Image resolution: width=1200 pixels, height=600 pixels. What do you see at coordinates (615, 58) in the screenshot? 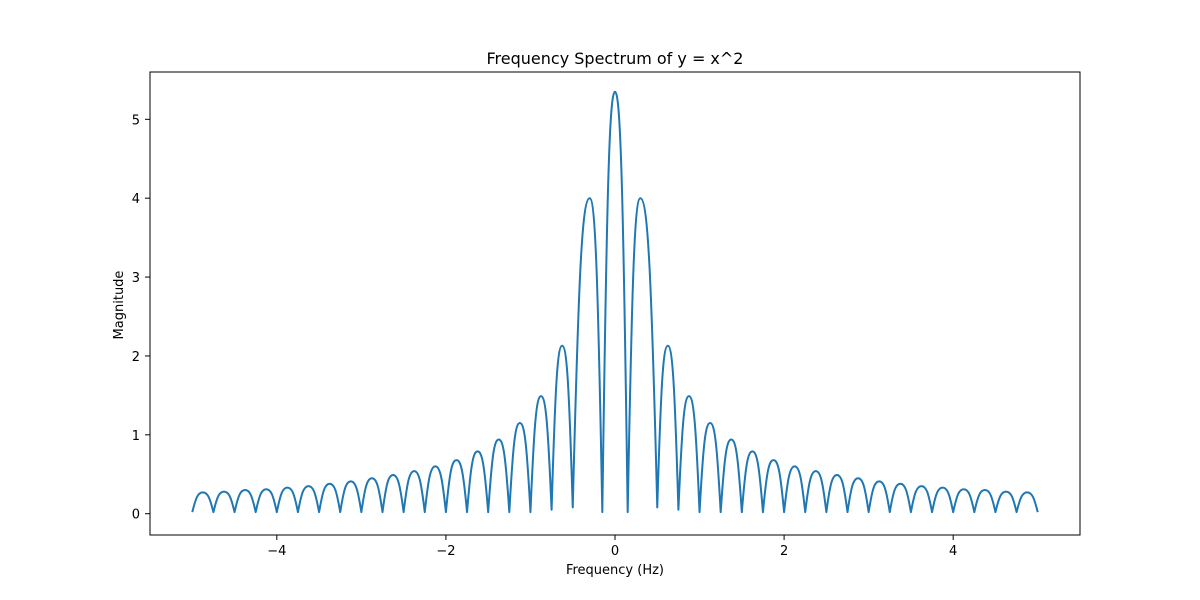
I see `chart-title: Frequency Spectrum of y = x^2` at bounding box center [615, 58].